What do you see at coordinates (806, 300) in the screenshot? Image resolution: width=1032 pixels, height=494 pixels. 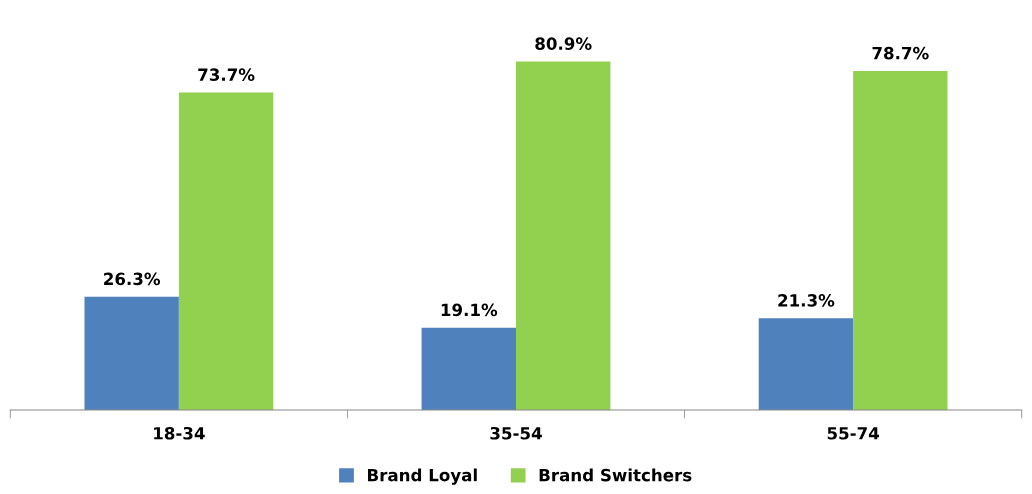 I see `data-label: 21.3%` at bounding box center [806, 300].